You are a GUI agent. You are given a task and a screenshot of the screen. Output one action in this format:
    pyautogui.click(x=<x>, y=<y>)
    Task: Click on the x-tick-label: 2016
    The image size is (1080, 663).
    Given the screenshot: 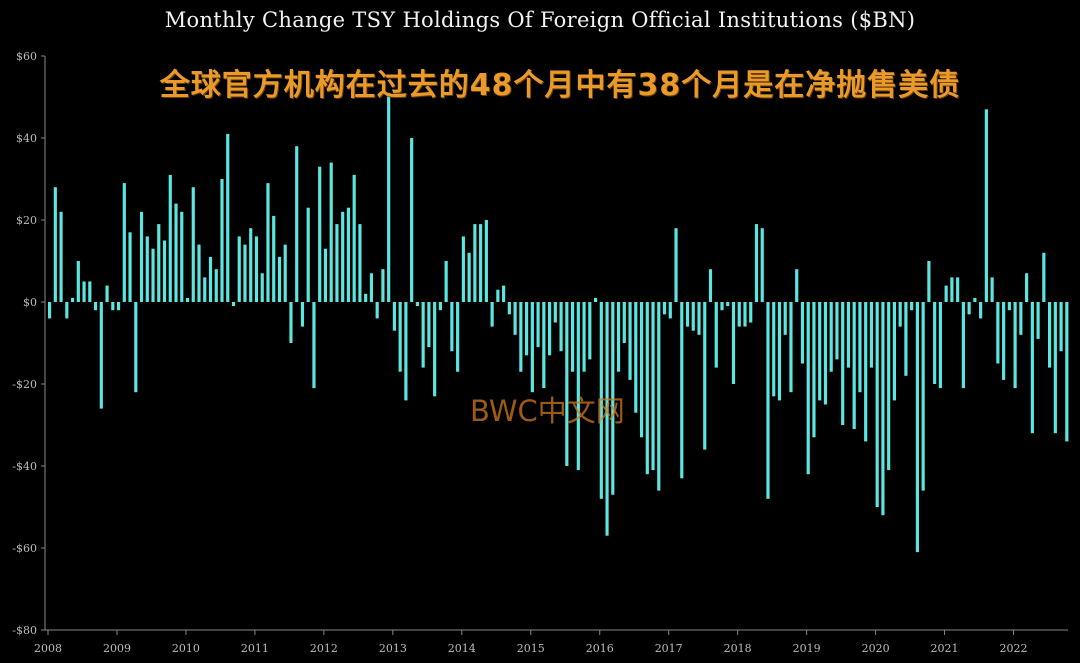 What is the action you would take?
    pyautogui.click(x=600, y=648)
    